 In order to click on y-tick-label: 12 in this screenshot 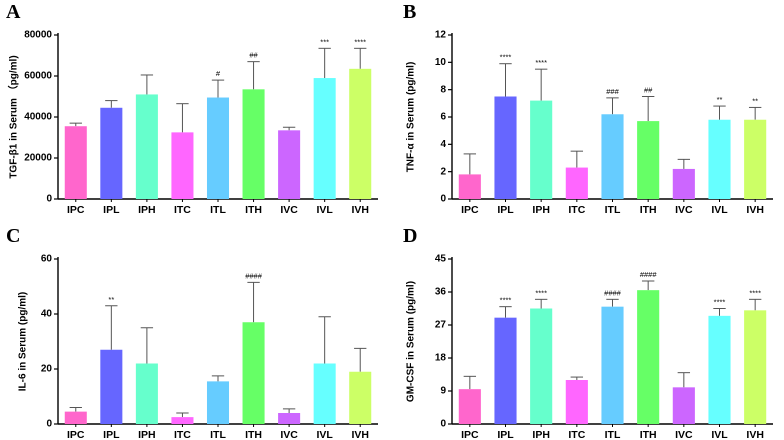, I will do `click(441, 35)`.